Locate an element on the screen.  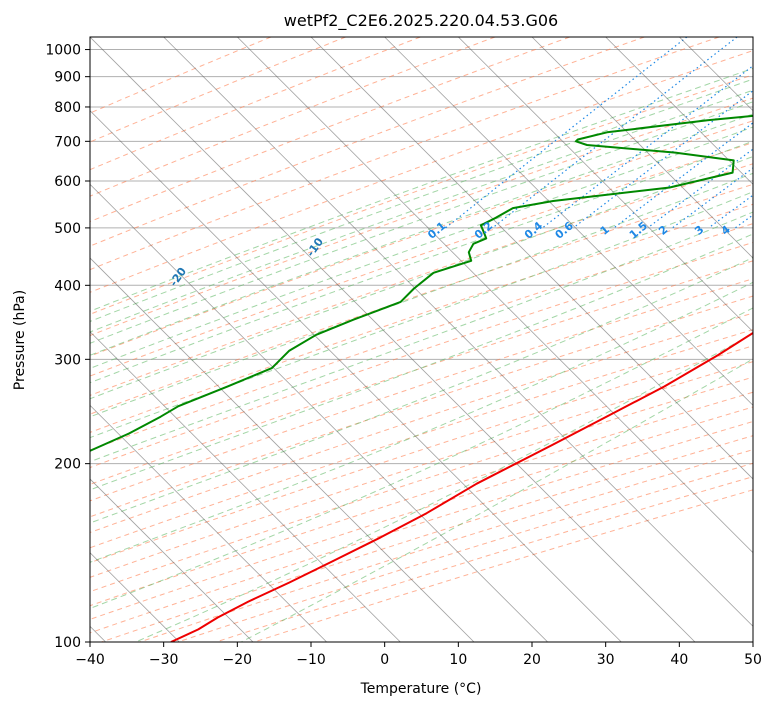
dry-adiabat--90 is located at coordinates (218, 90).